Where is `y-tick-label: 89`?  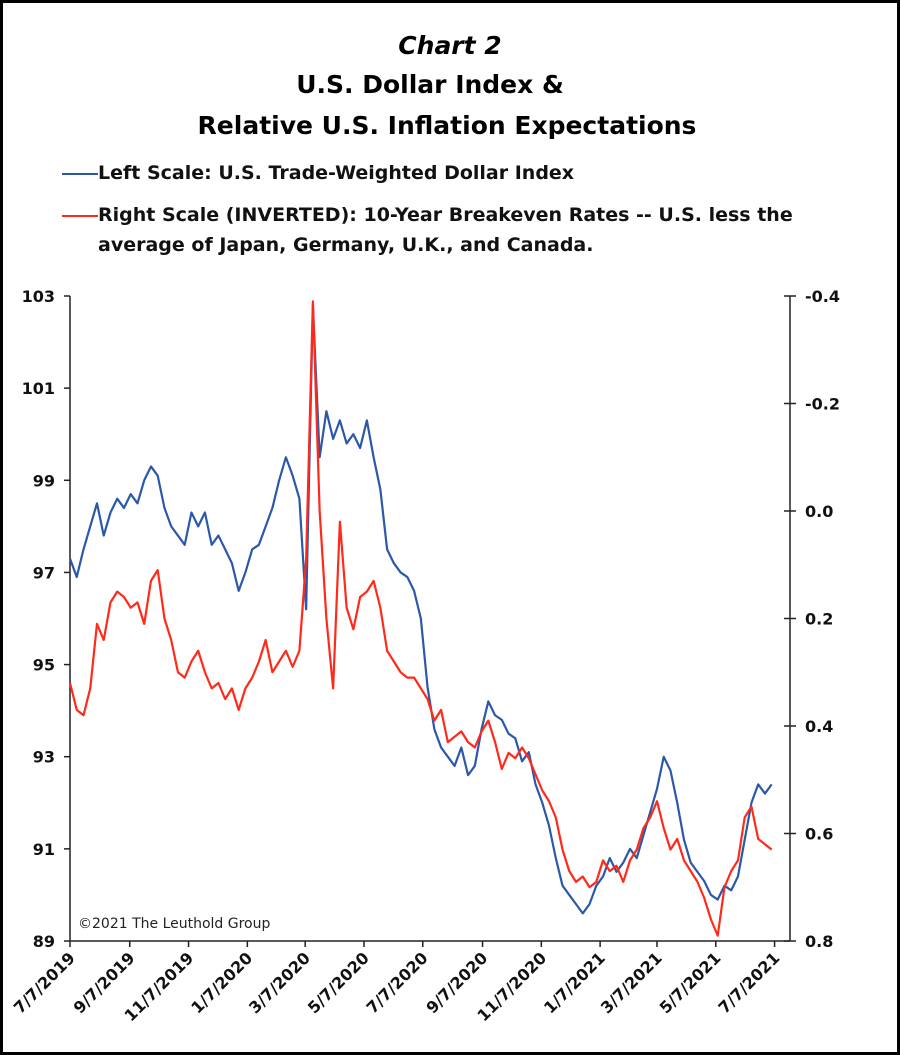
y-tick-label: 89 is located at coordinates (44, 941).